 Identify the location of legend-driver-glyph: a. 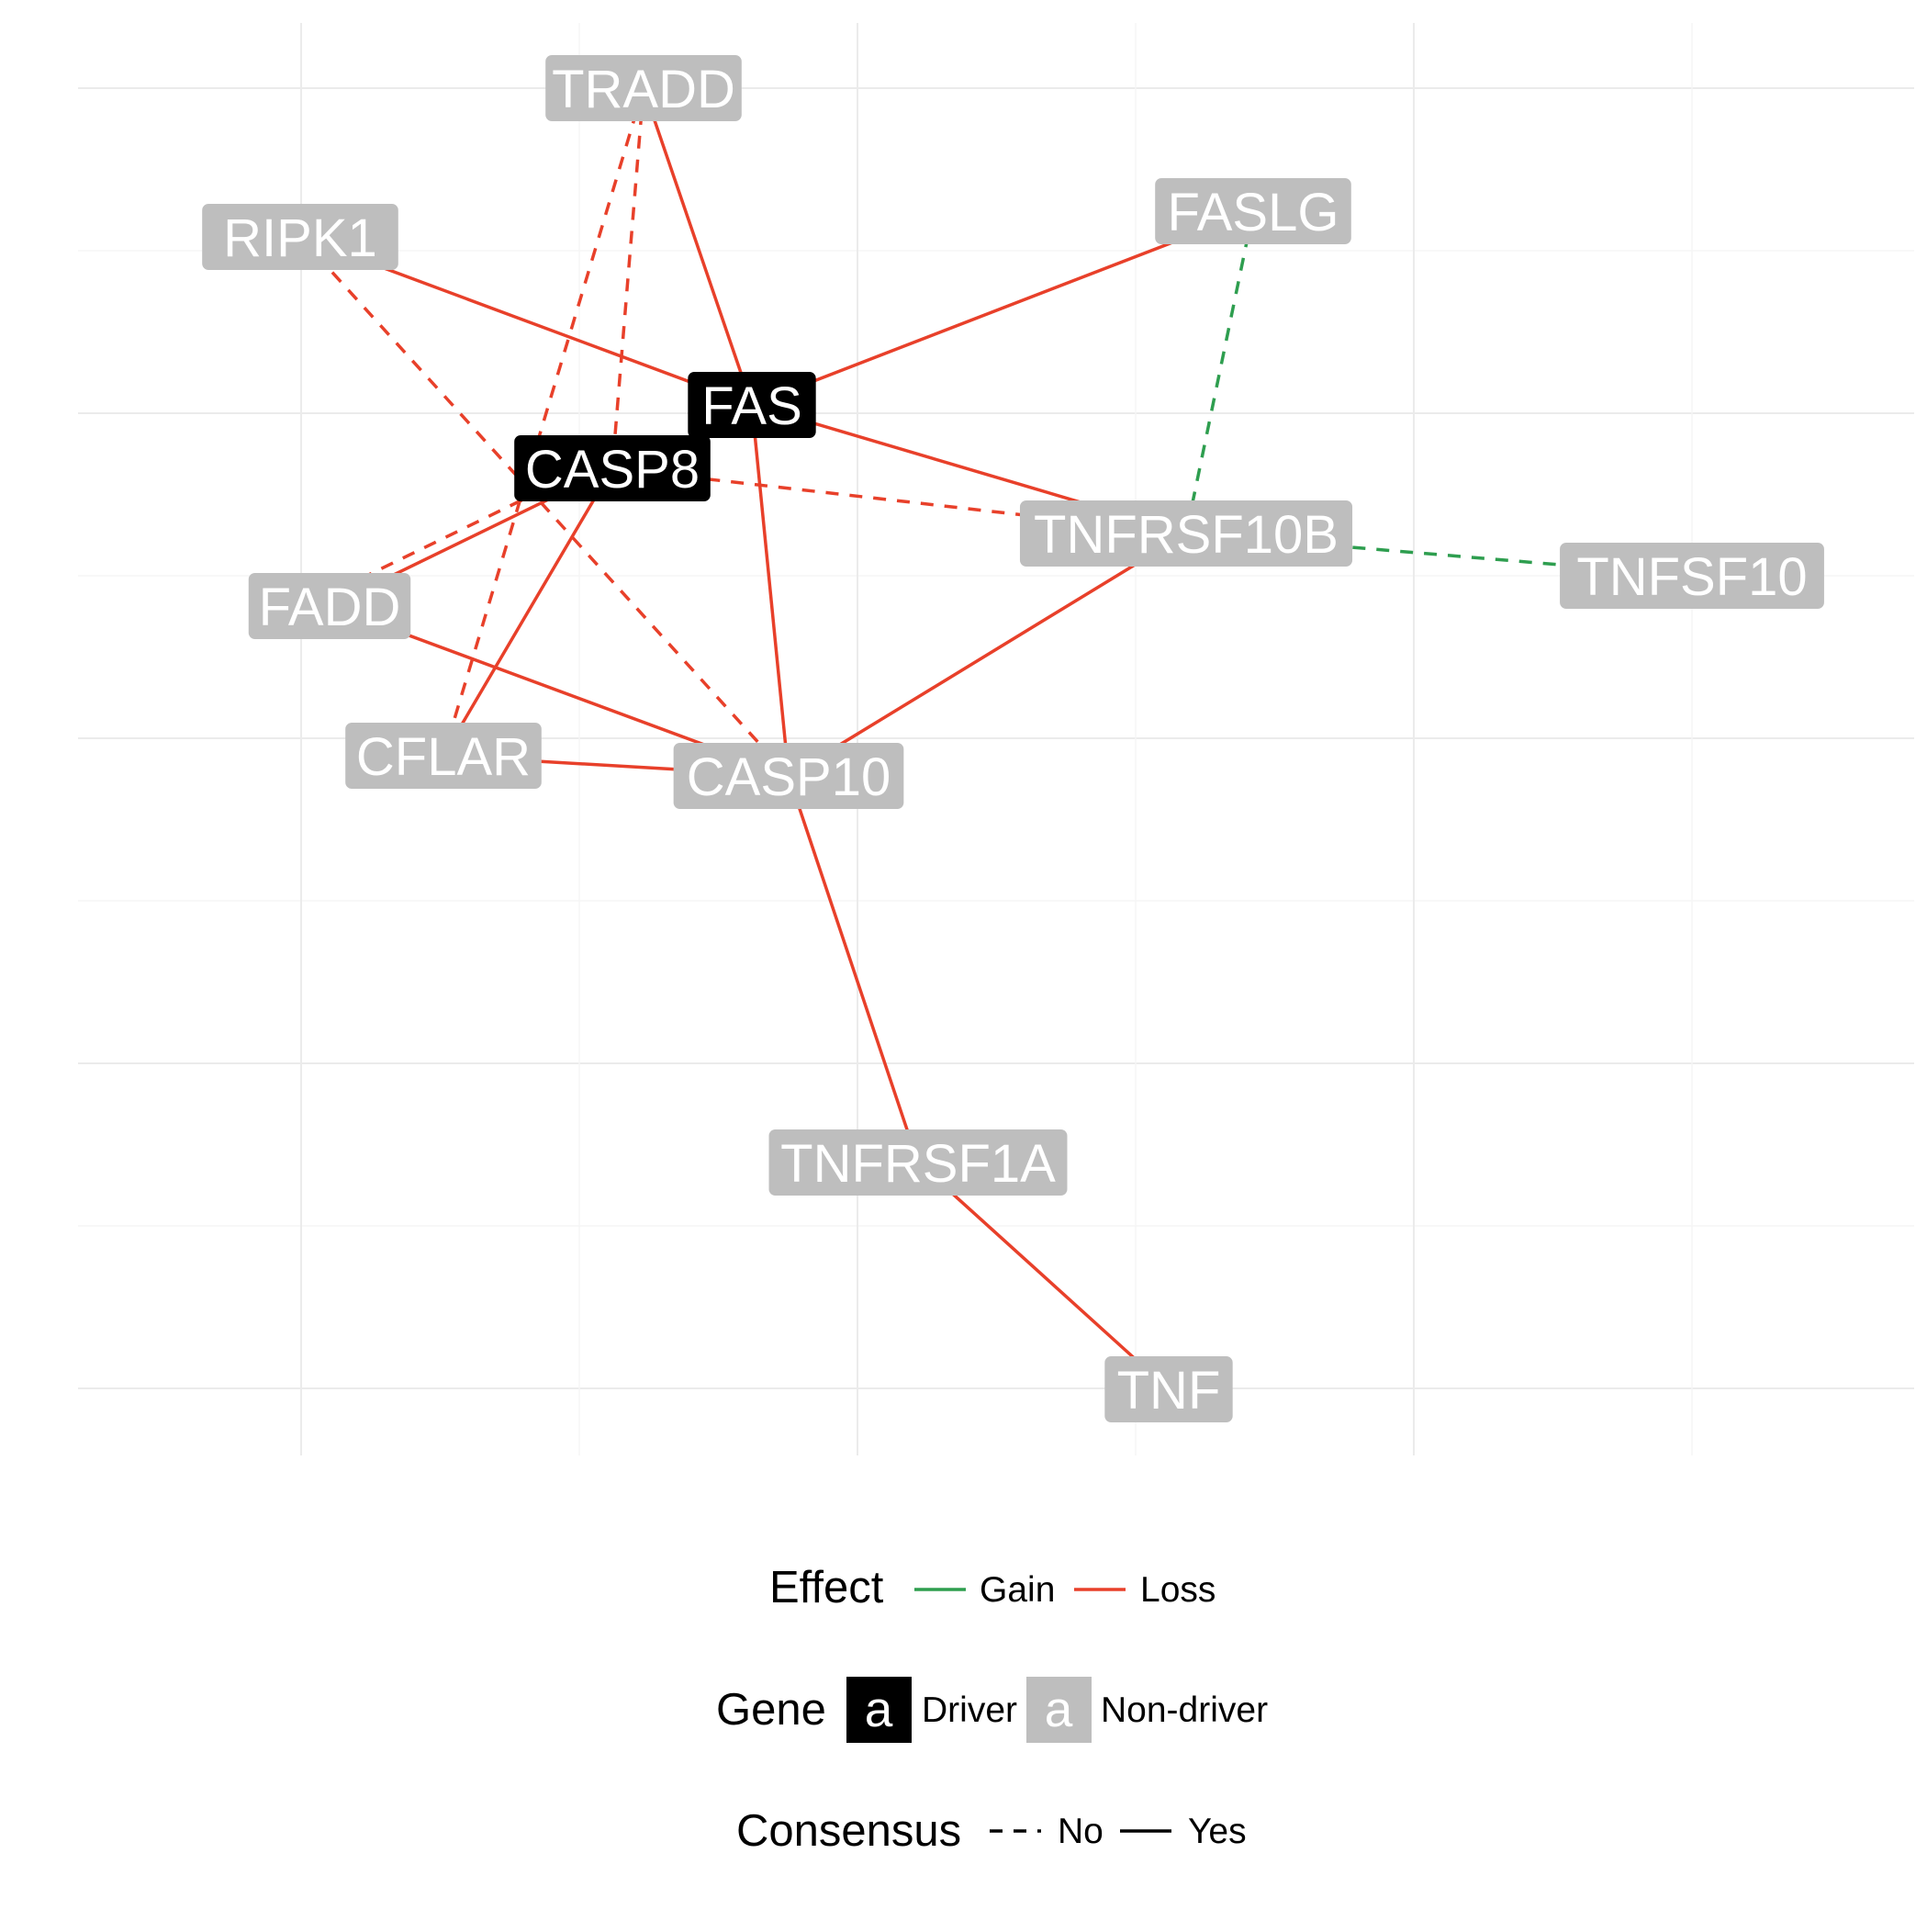
(879, 1708).